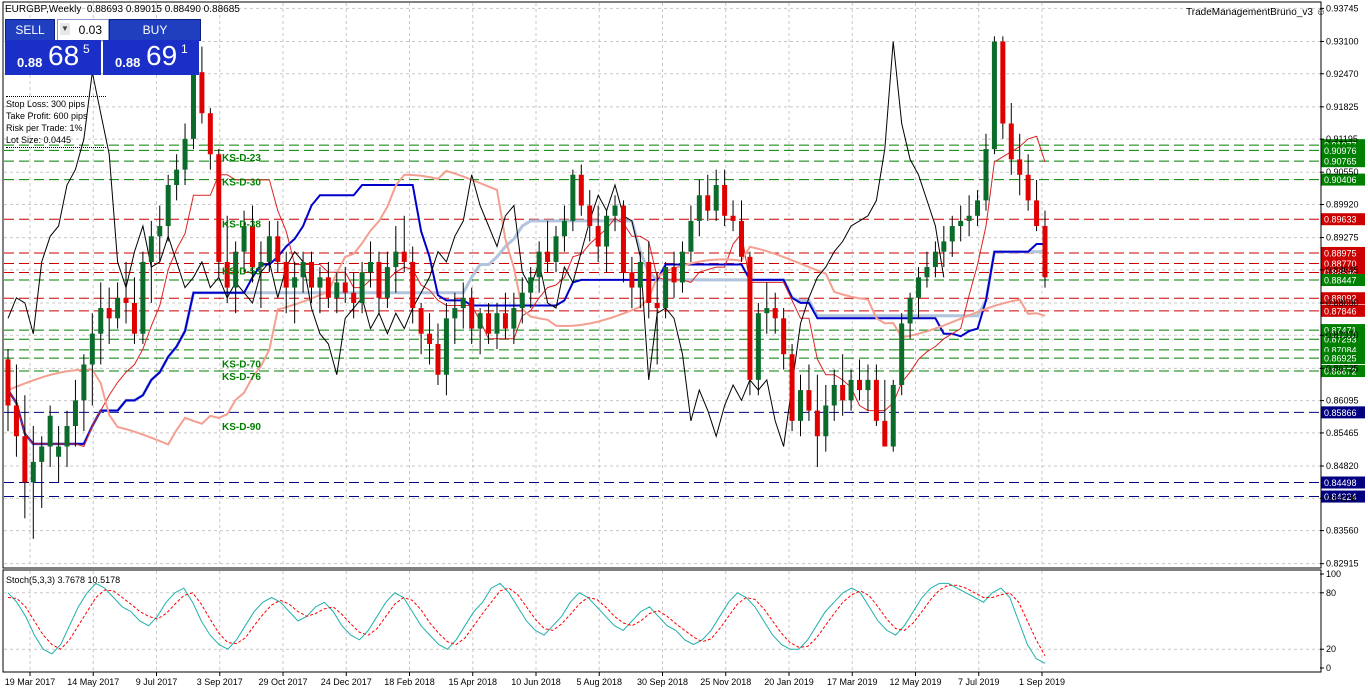 The image size is (1368, 692). What do you see at coordinates (1342, 401) in the screenshot?
I see `price-tick-label: 0.86095` at bounding box center [1342, 401].